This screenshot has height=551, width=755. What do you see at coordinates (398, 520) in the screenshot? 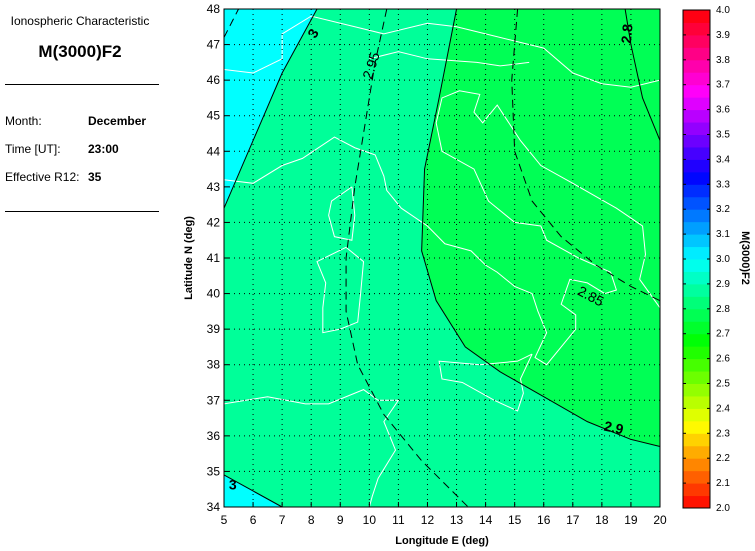
I see `x-tick-label: 11` at bounding box center [398, 520].